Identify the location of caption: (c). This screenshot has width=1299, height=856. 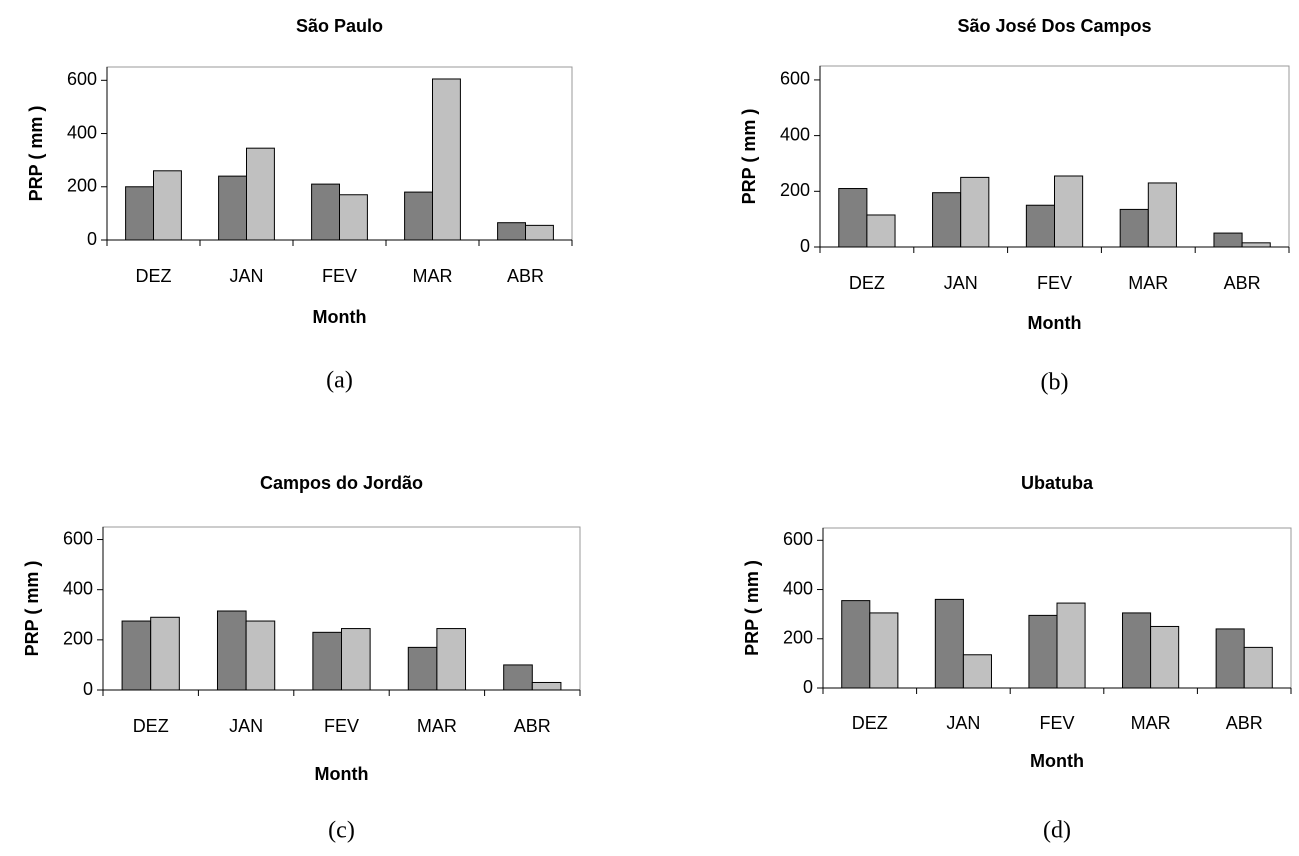
(341, 831).